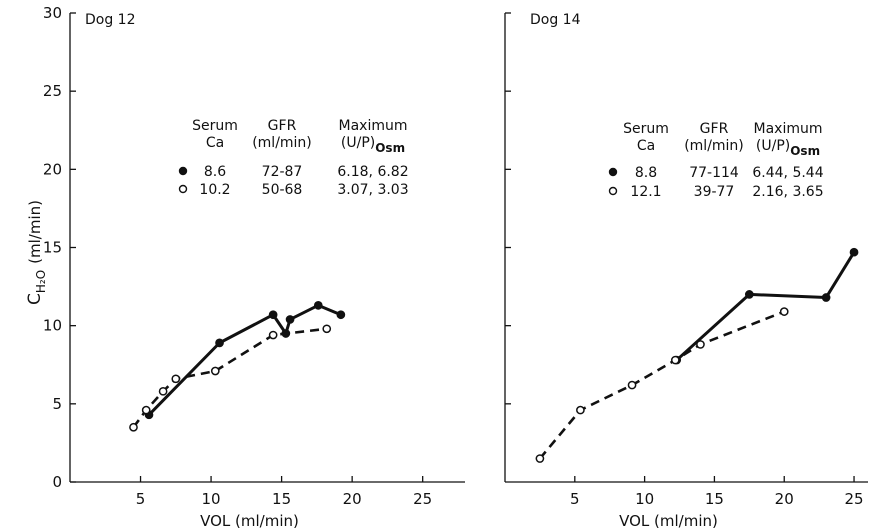 This screenshot has width=879, height=530. Describe the element at coordinates (645, 192) in the screenshot. I see `legend-ca-value: 12.1` at that location.